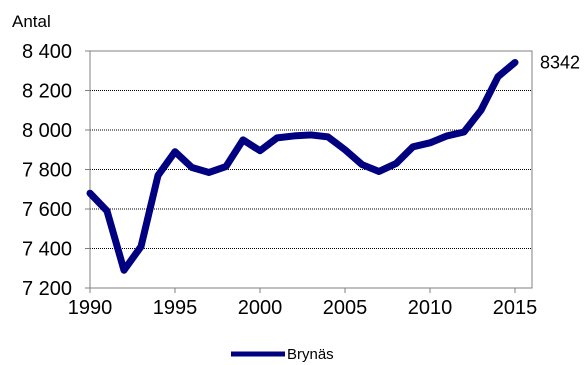 The image size is (587, 365). What do you see at coordinates (515, 308) in the screenshot?
I see `x-tick-label: 2015` at bounding box center [515, 308].